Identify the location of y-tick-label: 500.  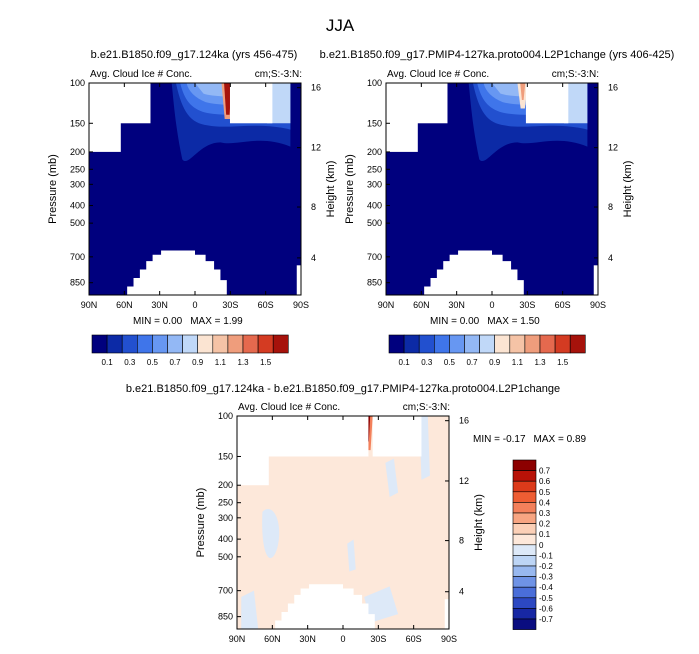
(225, 557).